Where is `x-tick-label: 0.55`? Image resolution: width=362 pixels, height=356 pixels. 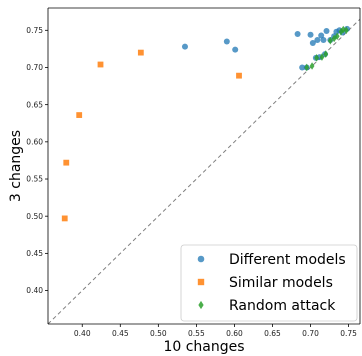 x-tick-label: 0.55 is located at coordinates (196, 333).